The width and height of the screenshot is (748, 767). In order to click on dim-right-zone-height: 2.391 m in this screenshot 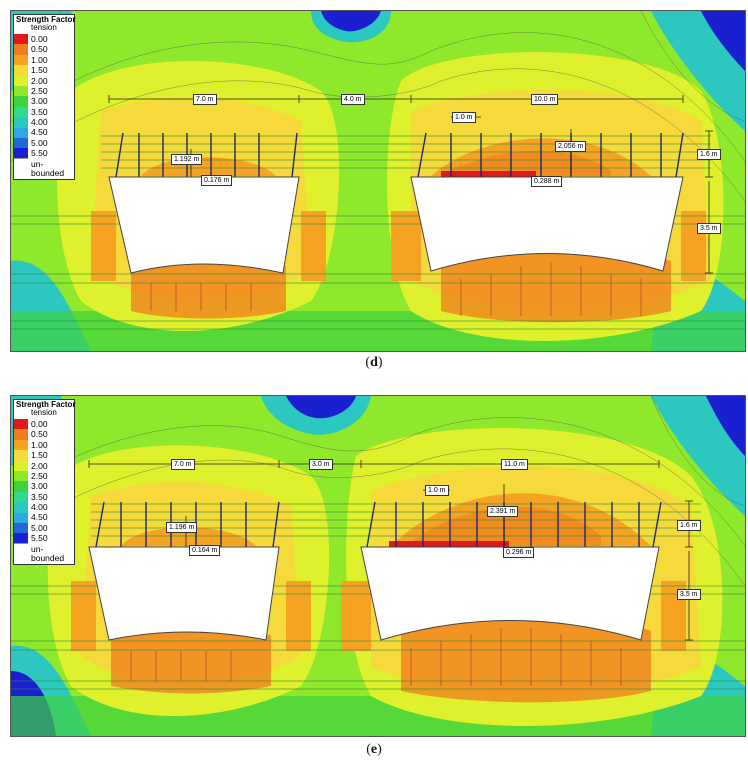, I will do `click(503, 511)`.